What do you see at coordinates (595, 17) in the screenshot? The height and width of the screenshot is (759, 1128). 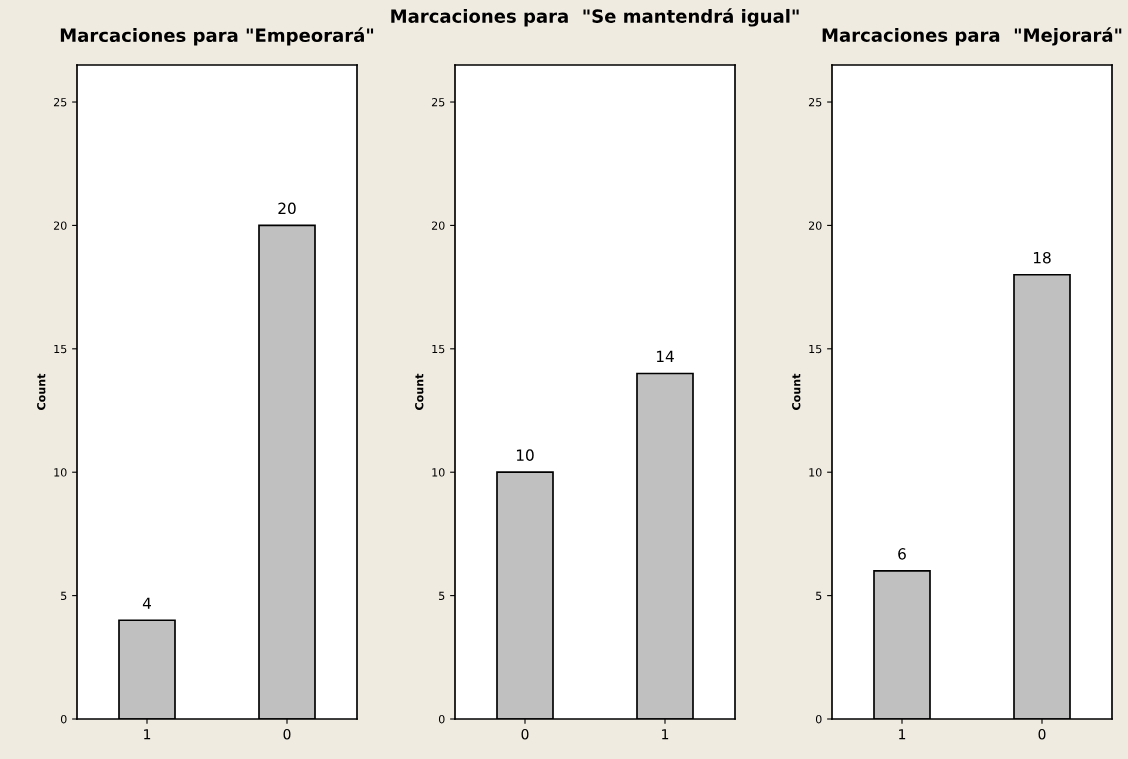 I see `chart-title: Marcaciones para "Se mantendrá igual"` at bounding box center [595, 17].